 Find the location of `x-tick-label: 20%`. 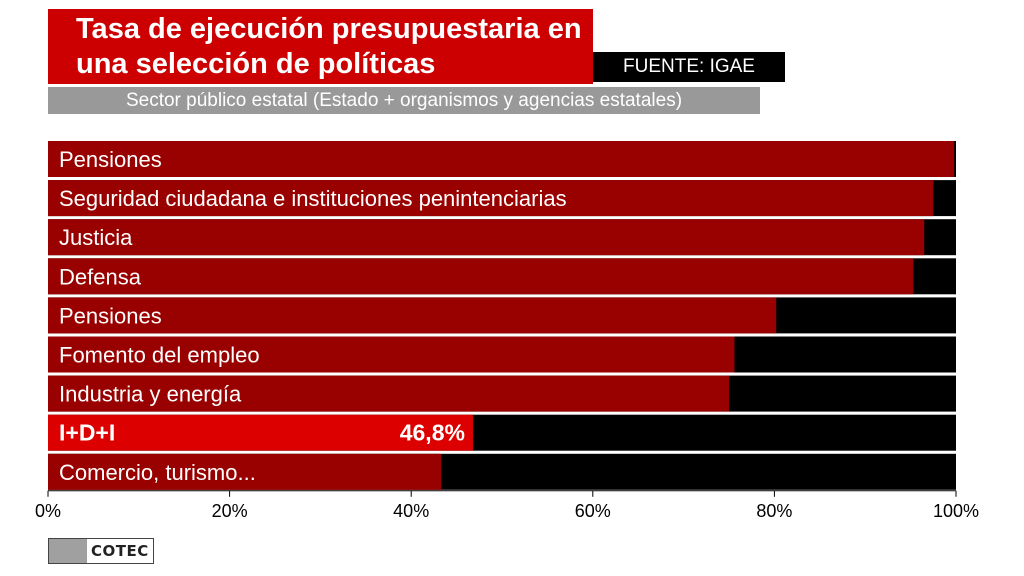

x-tick-label: 20% is located at coordinates (230, 511).